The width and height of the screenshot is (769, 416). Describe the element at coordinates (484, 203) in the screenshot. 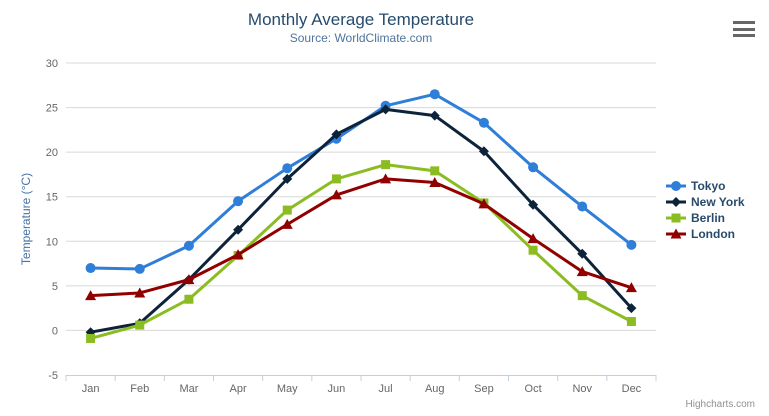

I see `data-point-london-sep` at that location.